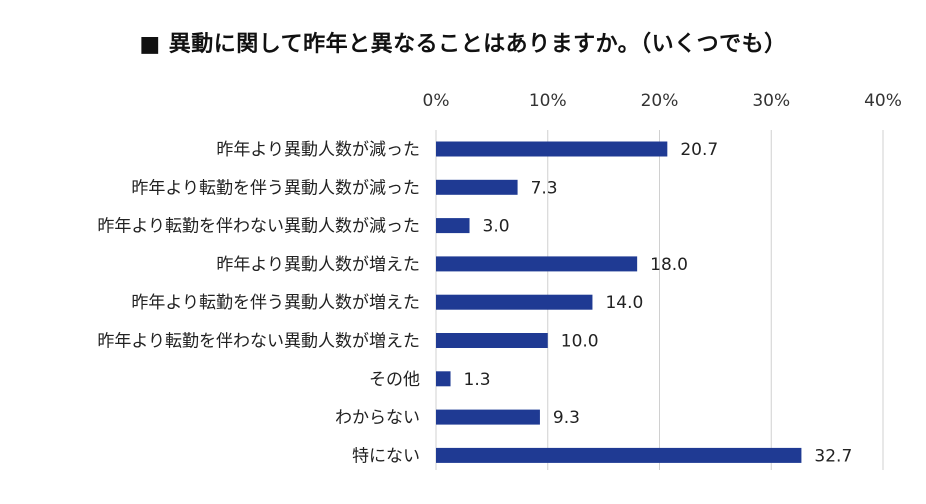 The image size is (926, 504). I want to click on x-tick-label: 40%, so click(883, 101).